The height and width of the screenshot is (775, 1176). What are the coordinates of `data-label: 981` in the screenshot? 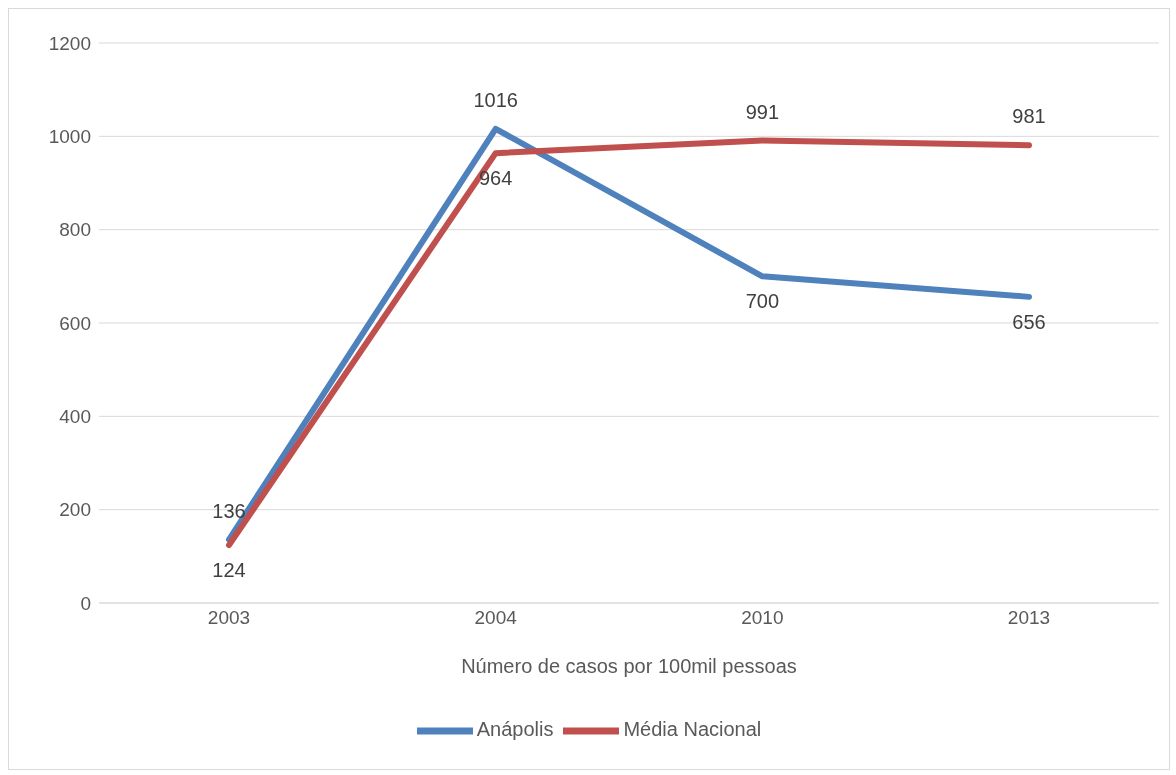 It's located at (1029, 116).